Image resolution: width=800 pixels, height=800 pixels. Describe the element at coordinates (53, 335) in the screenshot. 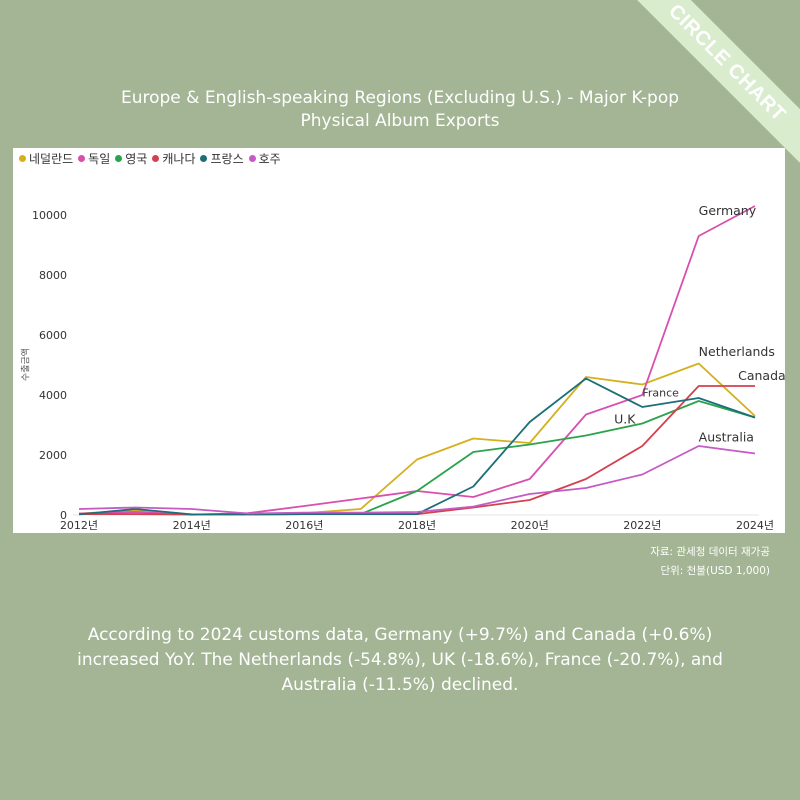

I see `y-tick-label: 6000` at that location.